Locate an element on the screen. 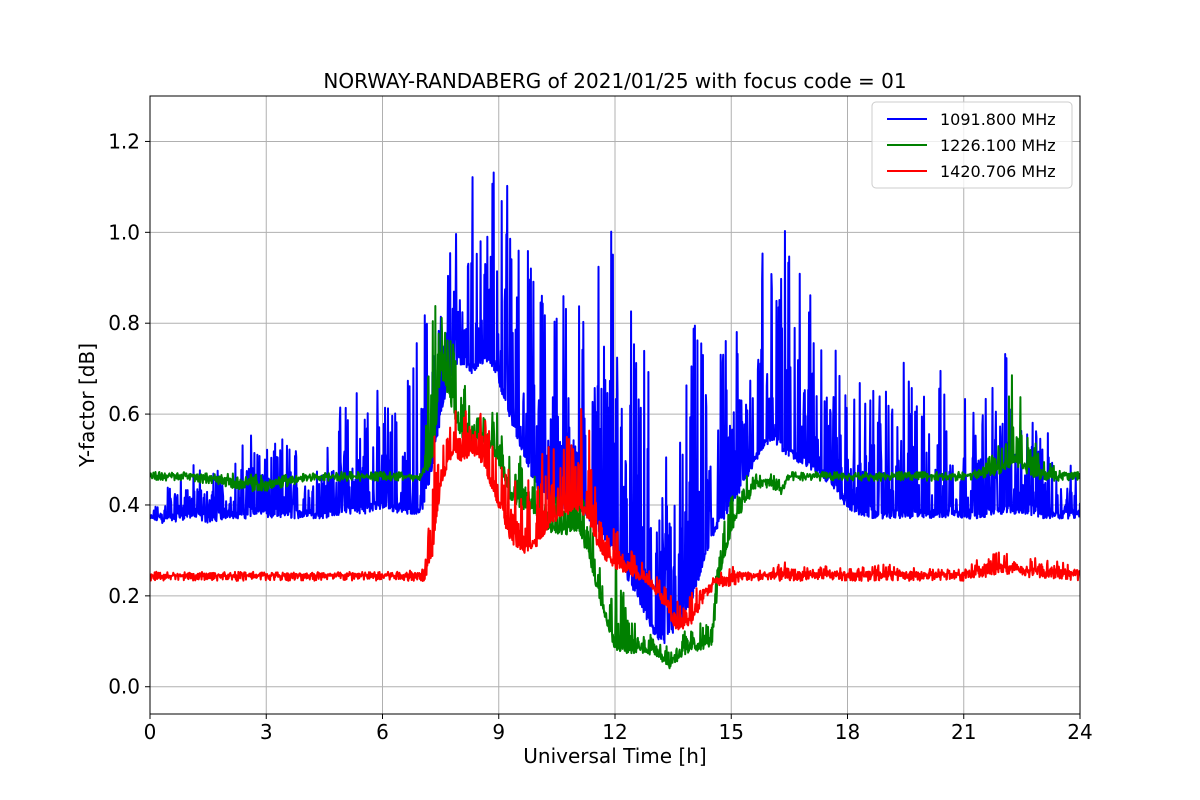 The image size is (1200, 800). y-tick-label: 1.2 is located at coordinates (124, 141).